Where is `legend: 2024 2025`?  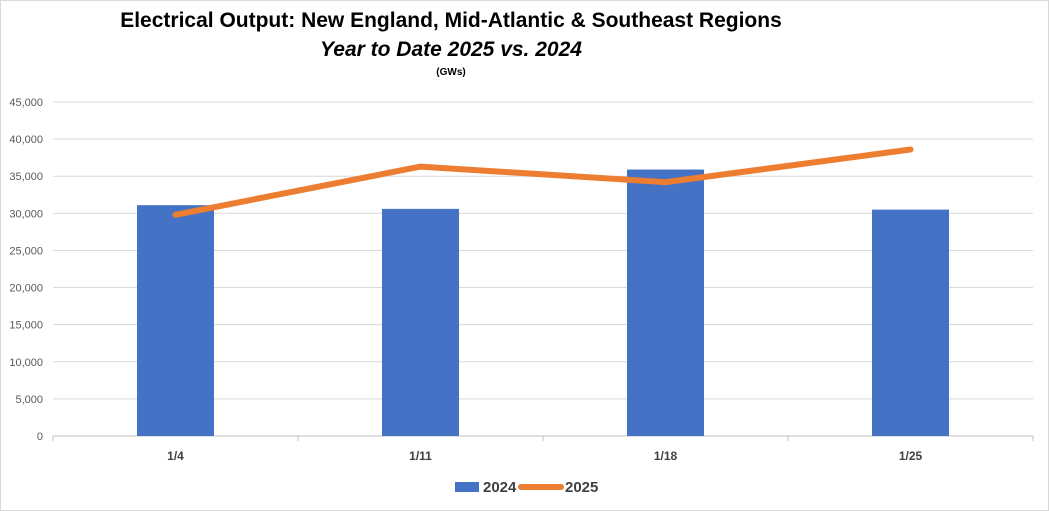 legend: 2024 2025 is located at coordinates (526, 487).